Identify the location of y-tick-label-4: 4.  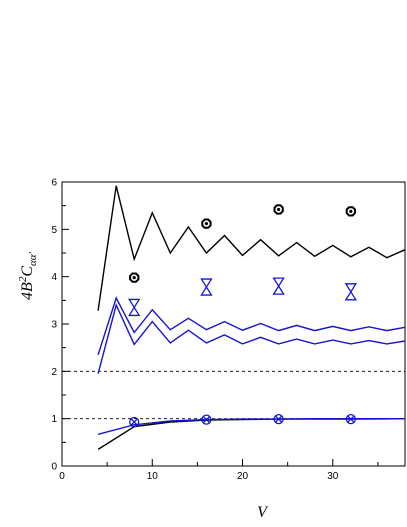
(54, 277).